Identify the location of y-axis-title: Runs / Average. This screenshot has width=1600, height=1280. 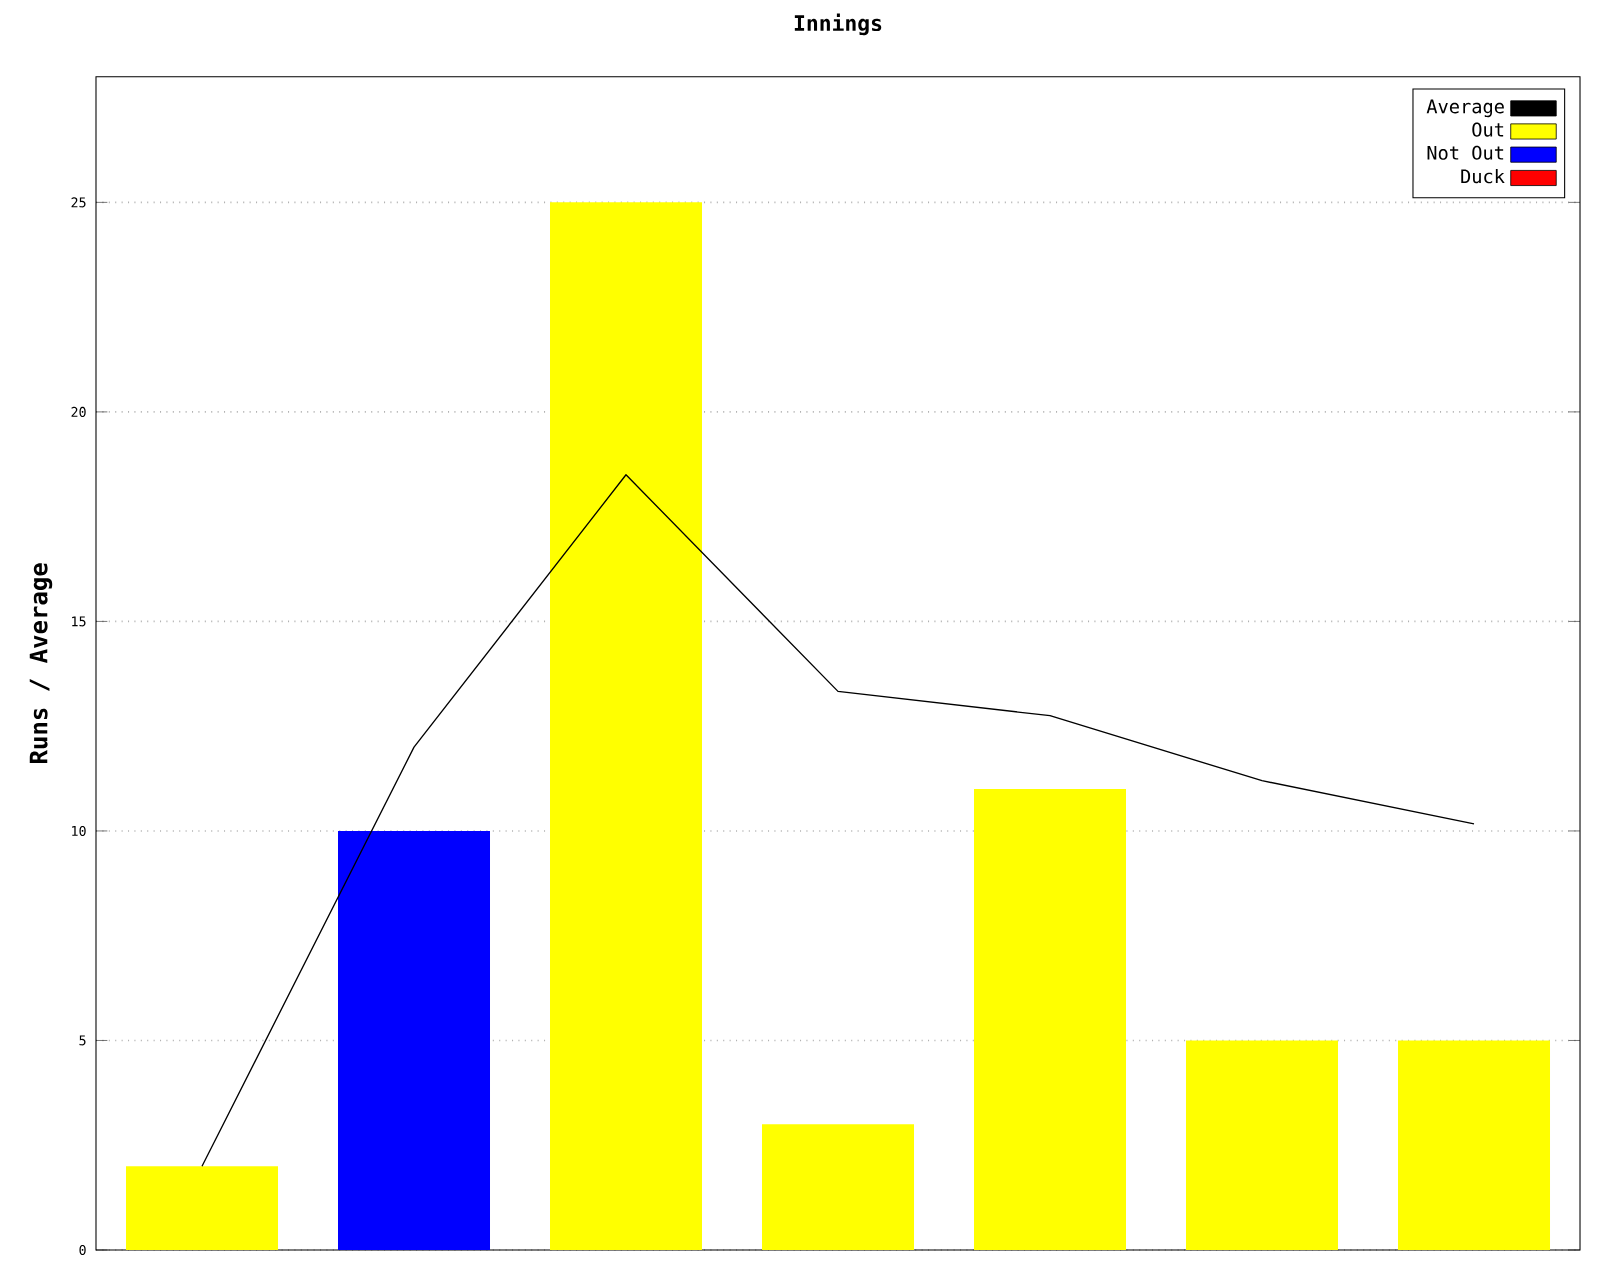
(41, 663).